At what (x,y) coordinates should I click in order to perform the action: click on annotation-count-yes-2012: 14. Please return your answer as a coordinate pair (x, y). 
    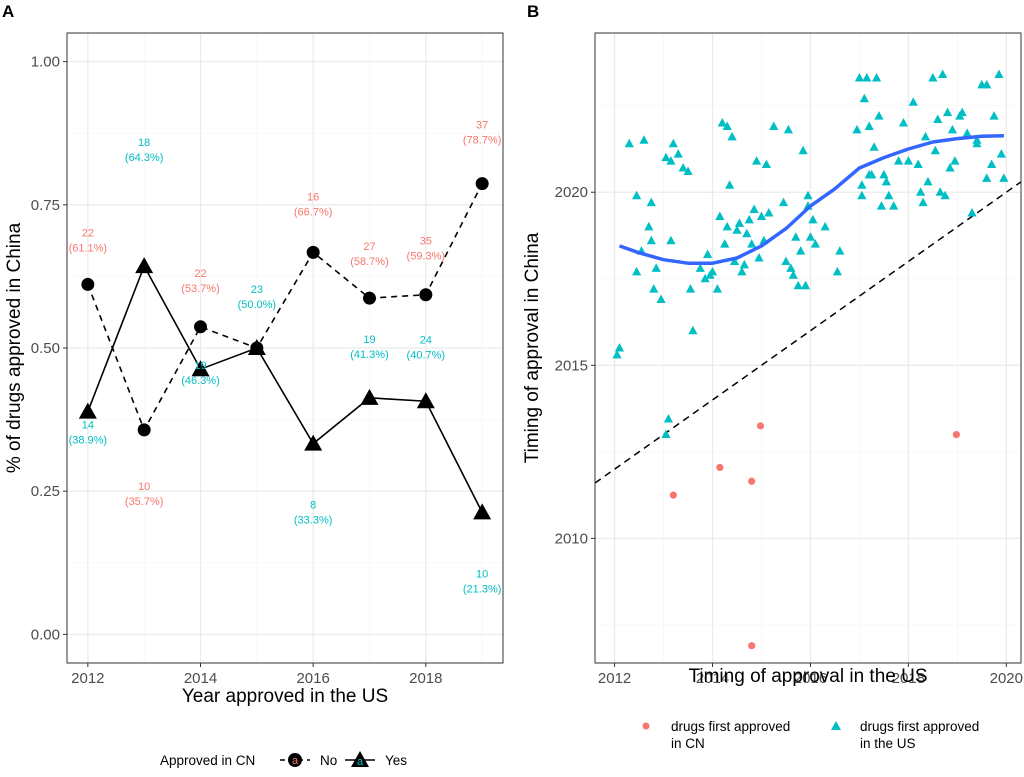
    Looking at the image, I should click on (88, 426).